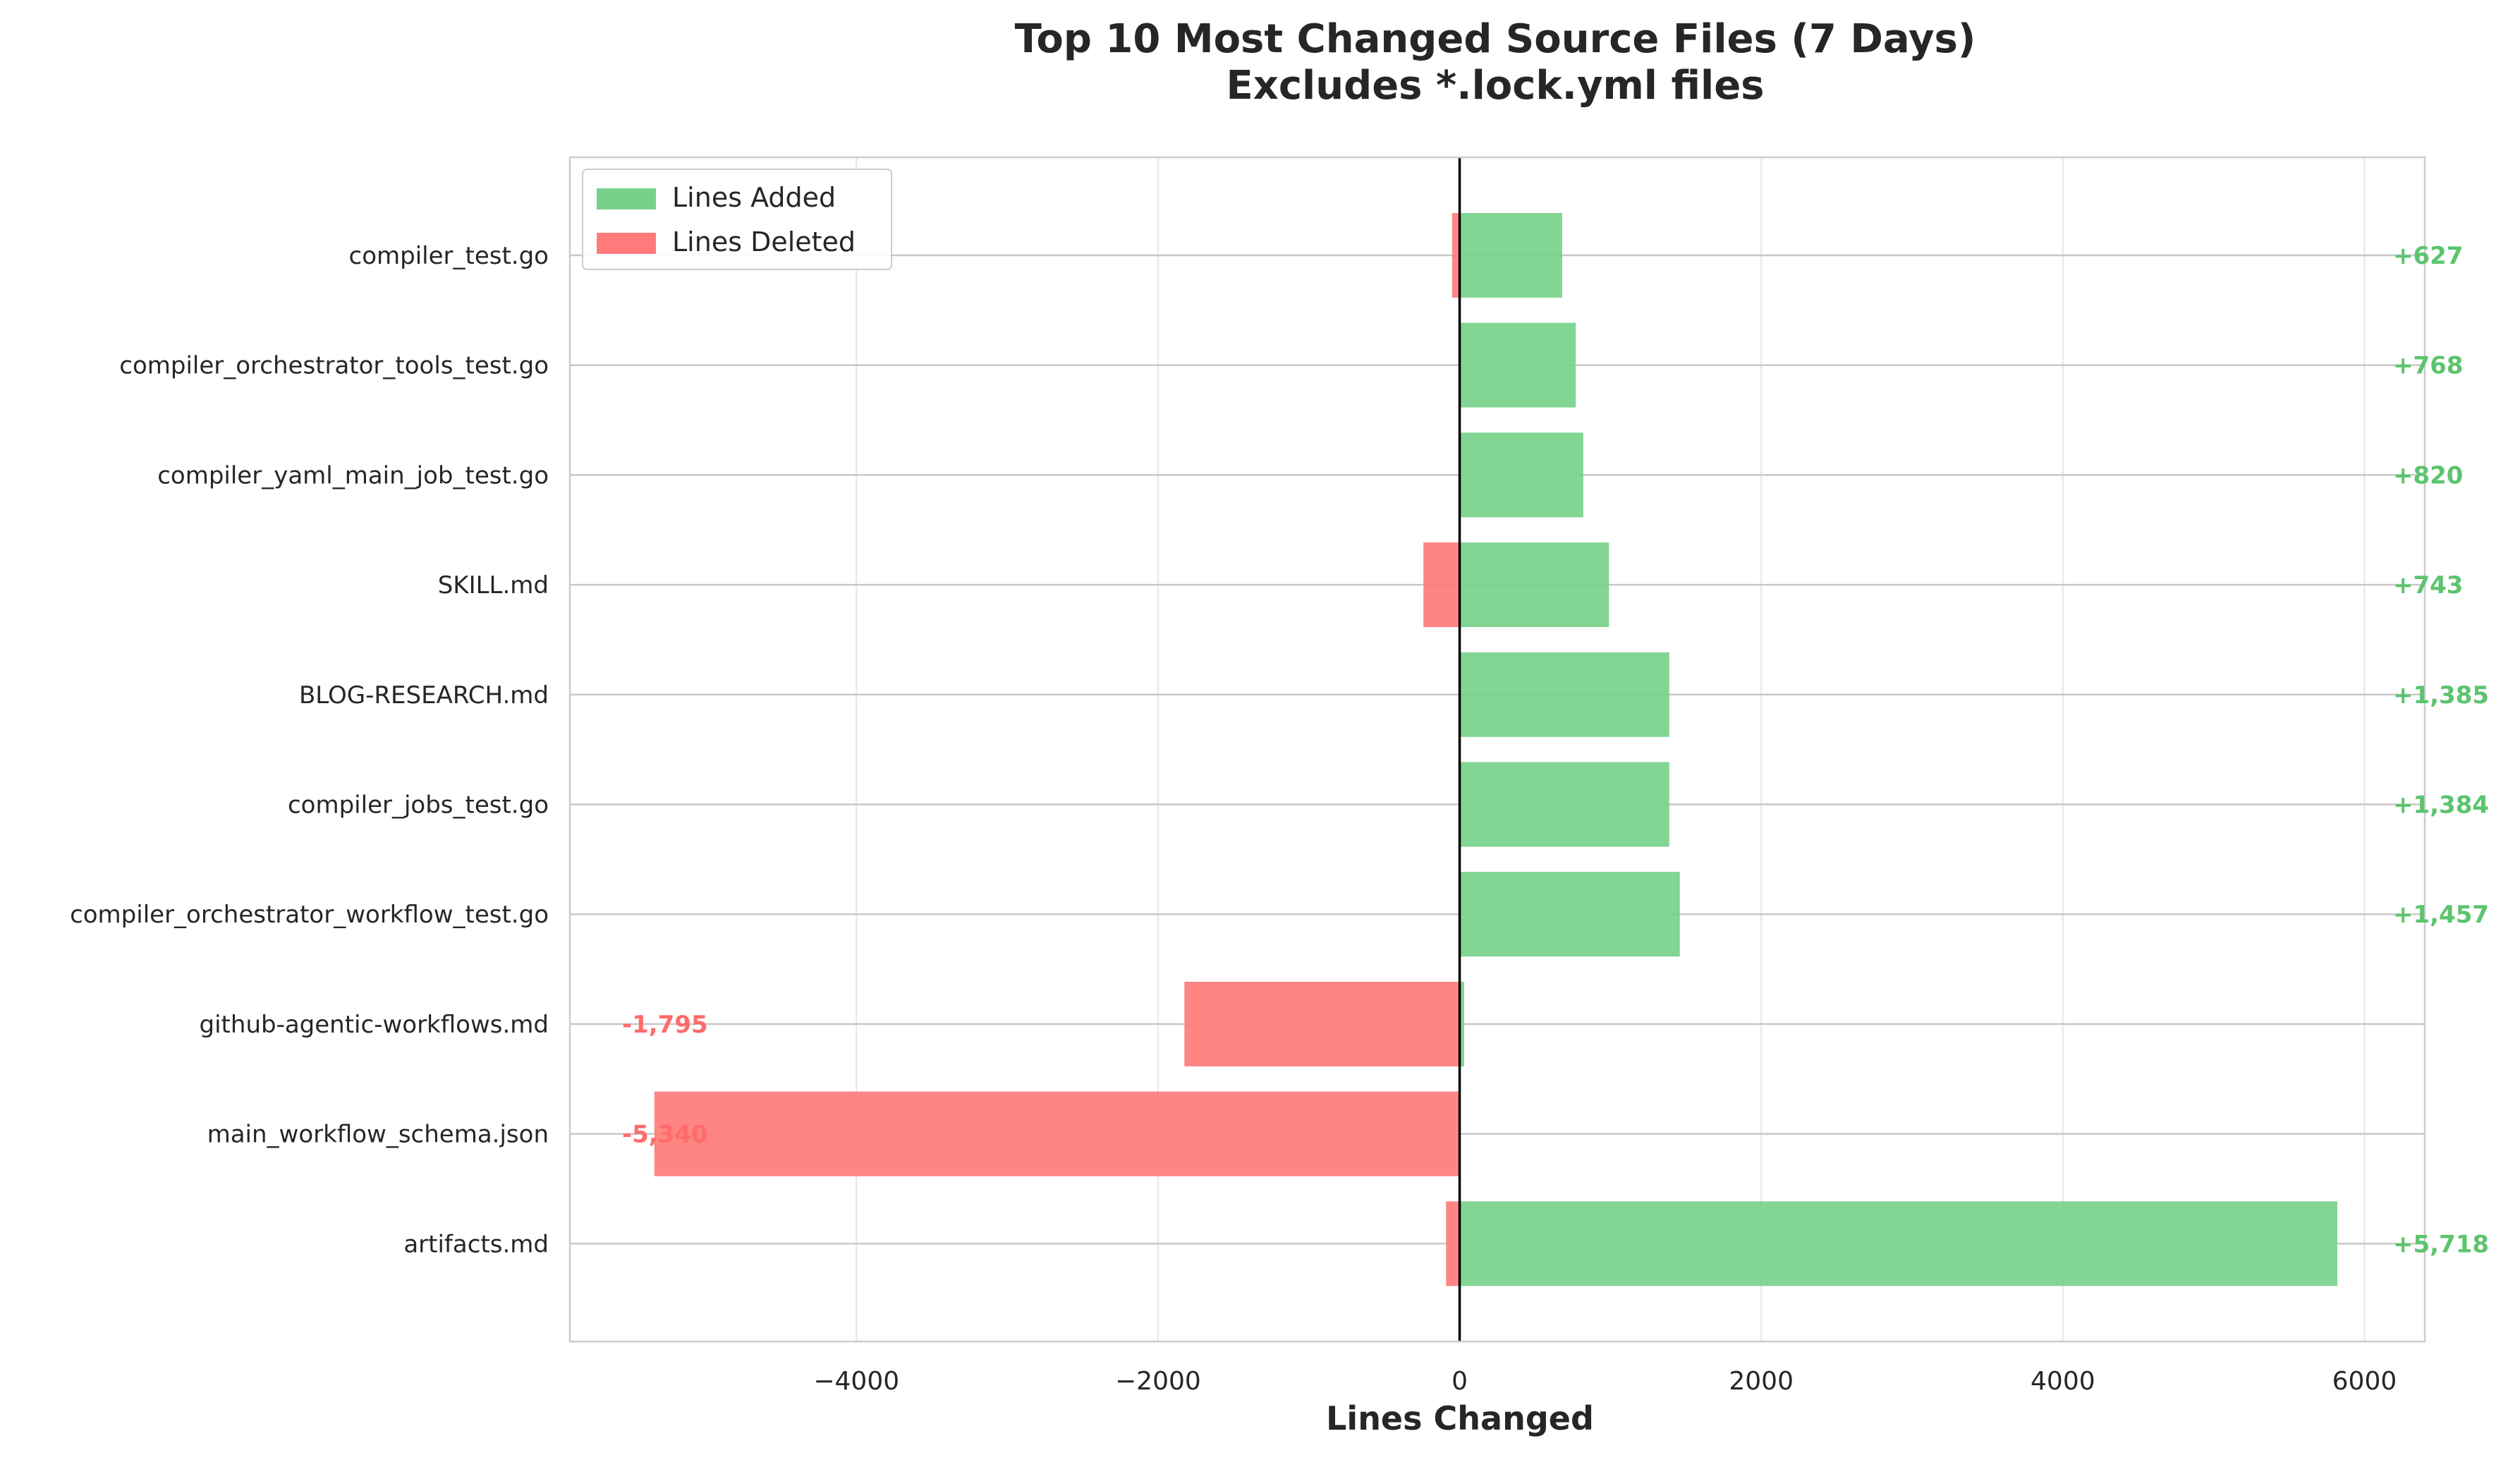 The image size is (2520, 1460). I want to click on x-tick-label: 0, so click(1459, 1381).